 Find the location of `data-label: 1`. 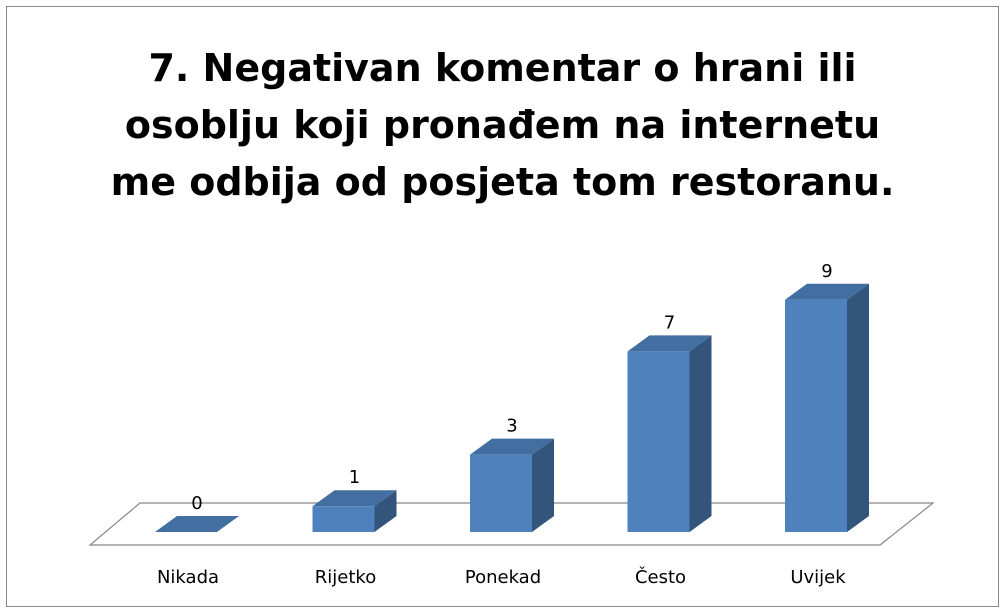

data-label: 1 is located at coordinates (354, 477).